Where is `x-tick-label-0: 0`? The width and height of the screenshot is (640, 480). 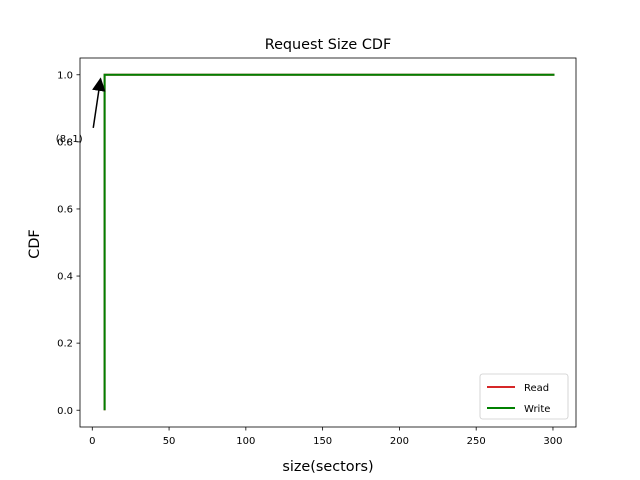
x-tick-label-0: 0 is located at coordinates (92, 441).